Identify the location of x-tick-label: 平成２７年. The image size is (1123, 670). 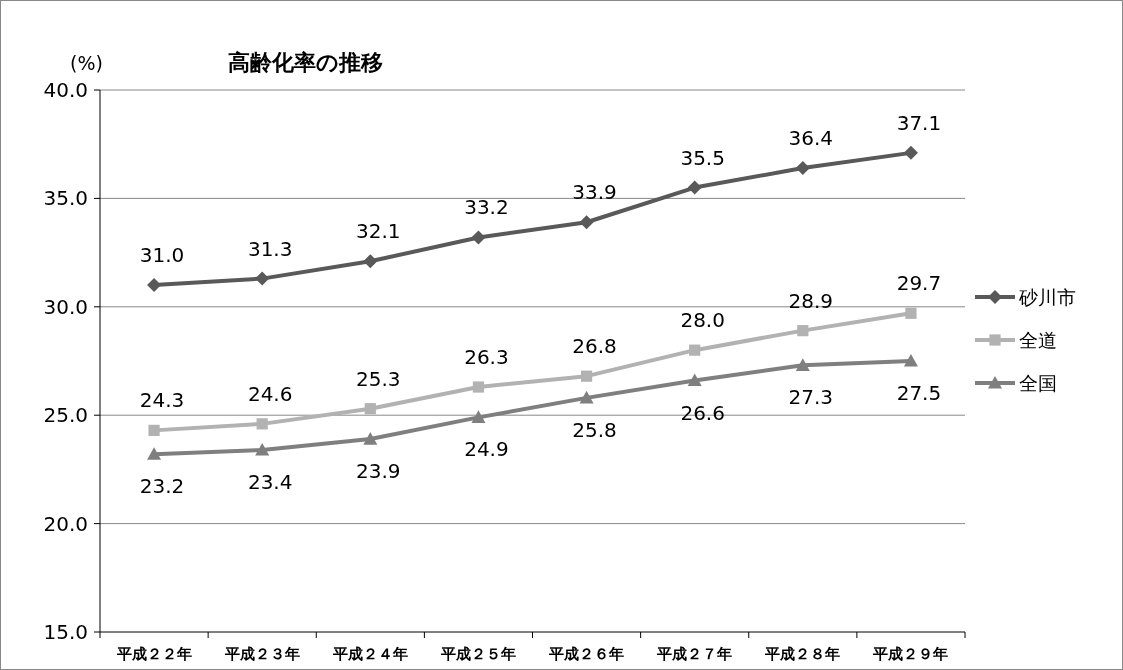
(694, 654).